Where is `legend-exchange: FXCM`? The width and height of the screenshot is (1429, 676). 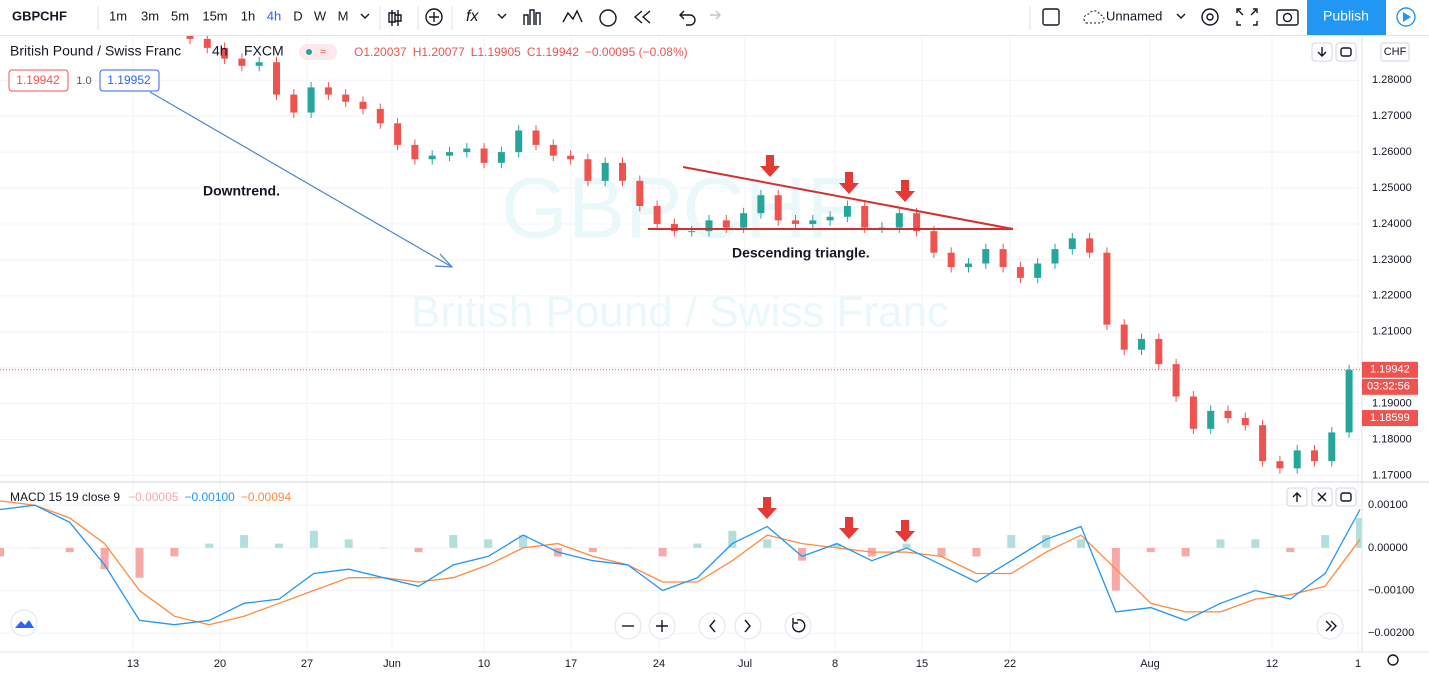 legend-exchange: FXCM is located at coordinates (264, 51).